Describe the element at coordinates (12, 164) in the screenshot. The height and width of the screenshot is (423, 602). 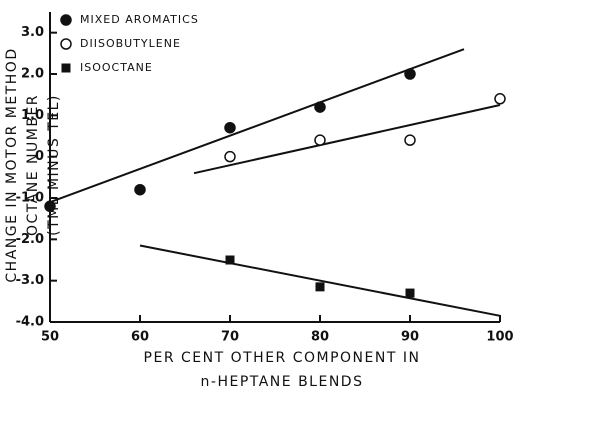
I see `y-axis-label: CHANGE IN MOTOR METHOD` at that location.